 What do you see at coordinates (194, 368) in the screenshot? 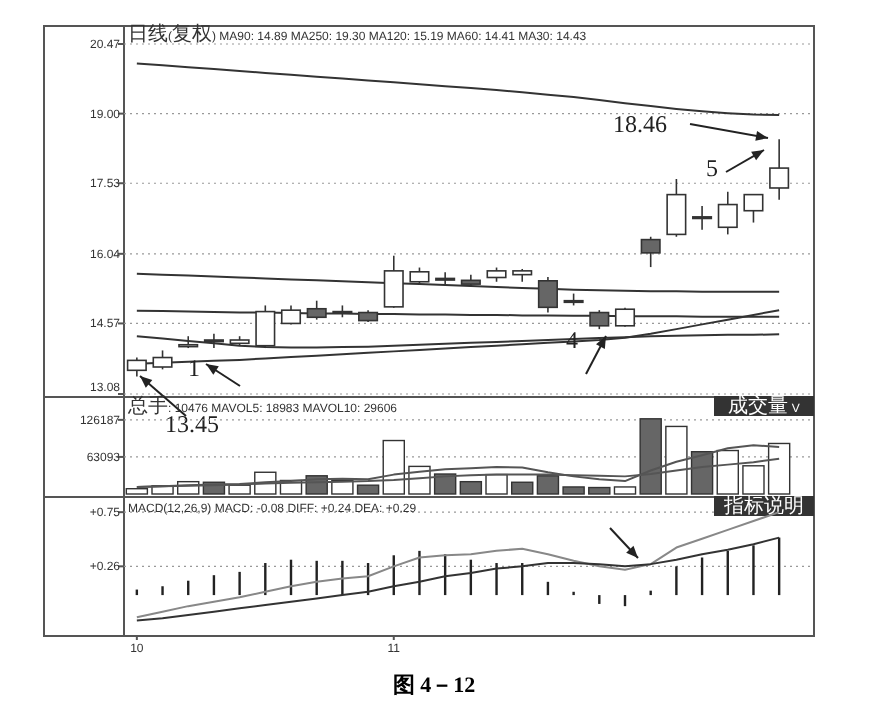
I see `annotation: 1` at bounding box center [194, 368].